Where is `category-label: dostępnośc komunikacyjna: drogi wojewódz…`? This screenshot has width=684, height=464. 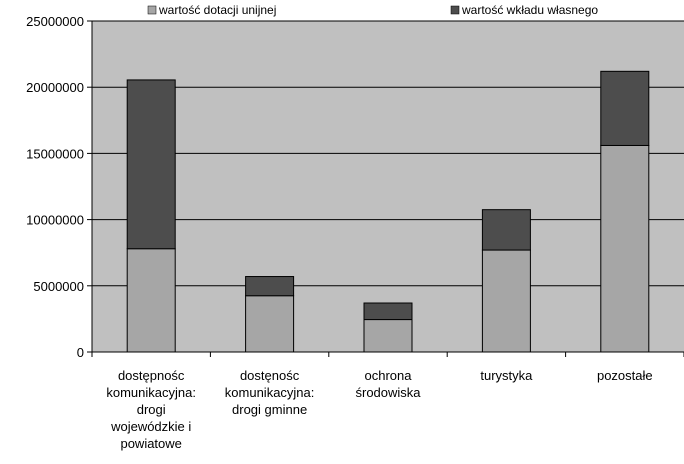 category-label: dostępnośc komunikacyjna: drogi wojewódz… is located at coordinates (151, 409).